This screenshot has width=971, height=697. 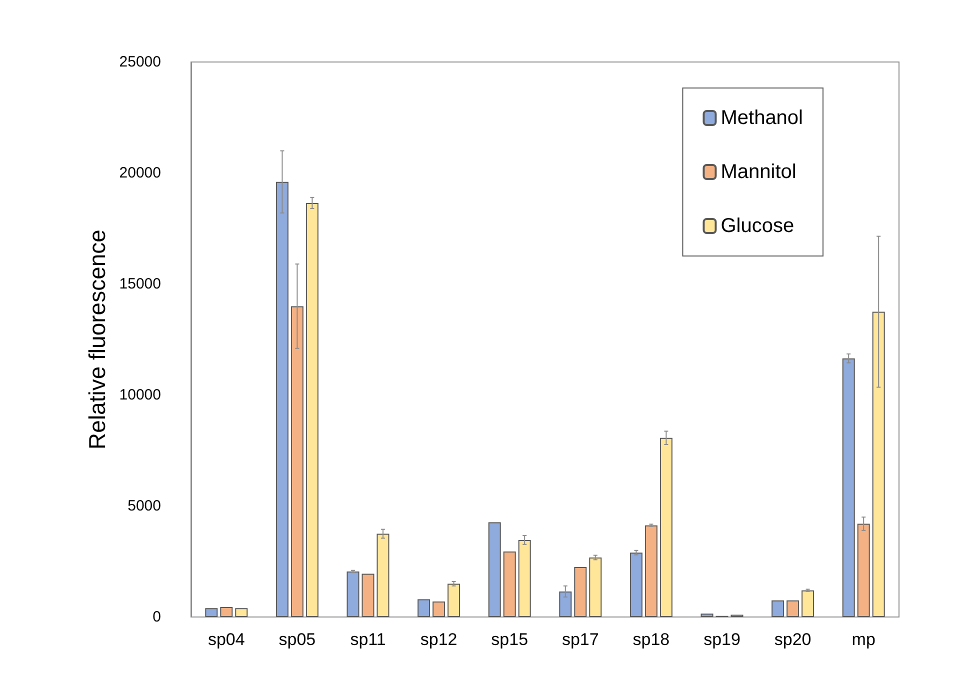 I want to click on legend-label: Glucose, so click(x=757, y=226).